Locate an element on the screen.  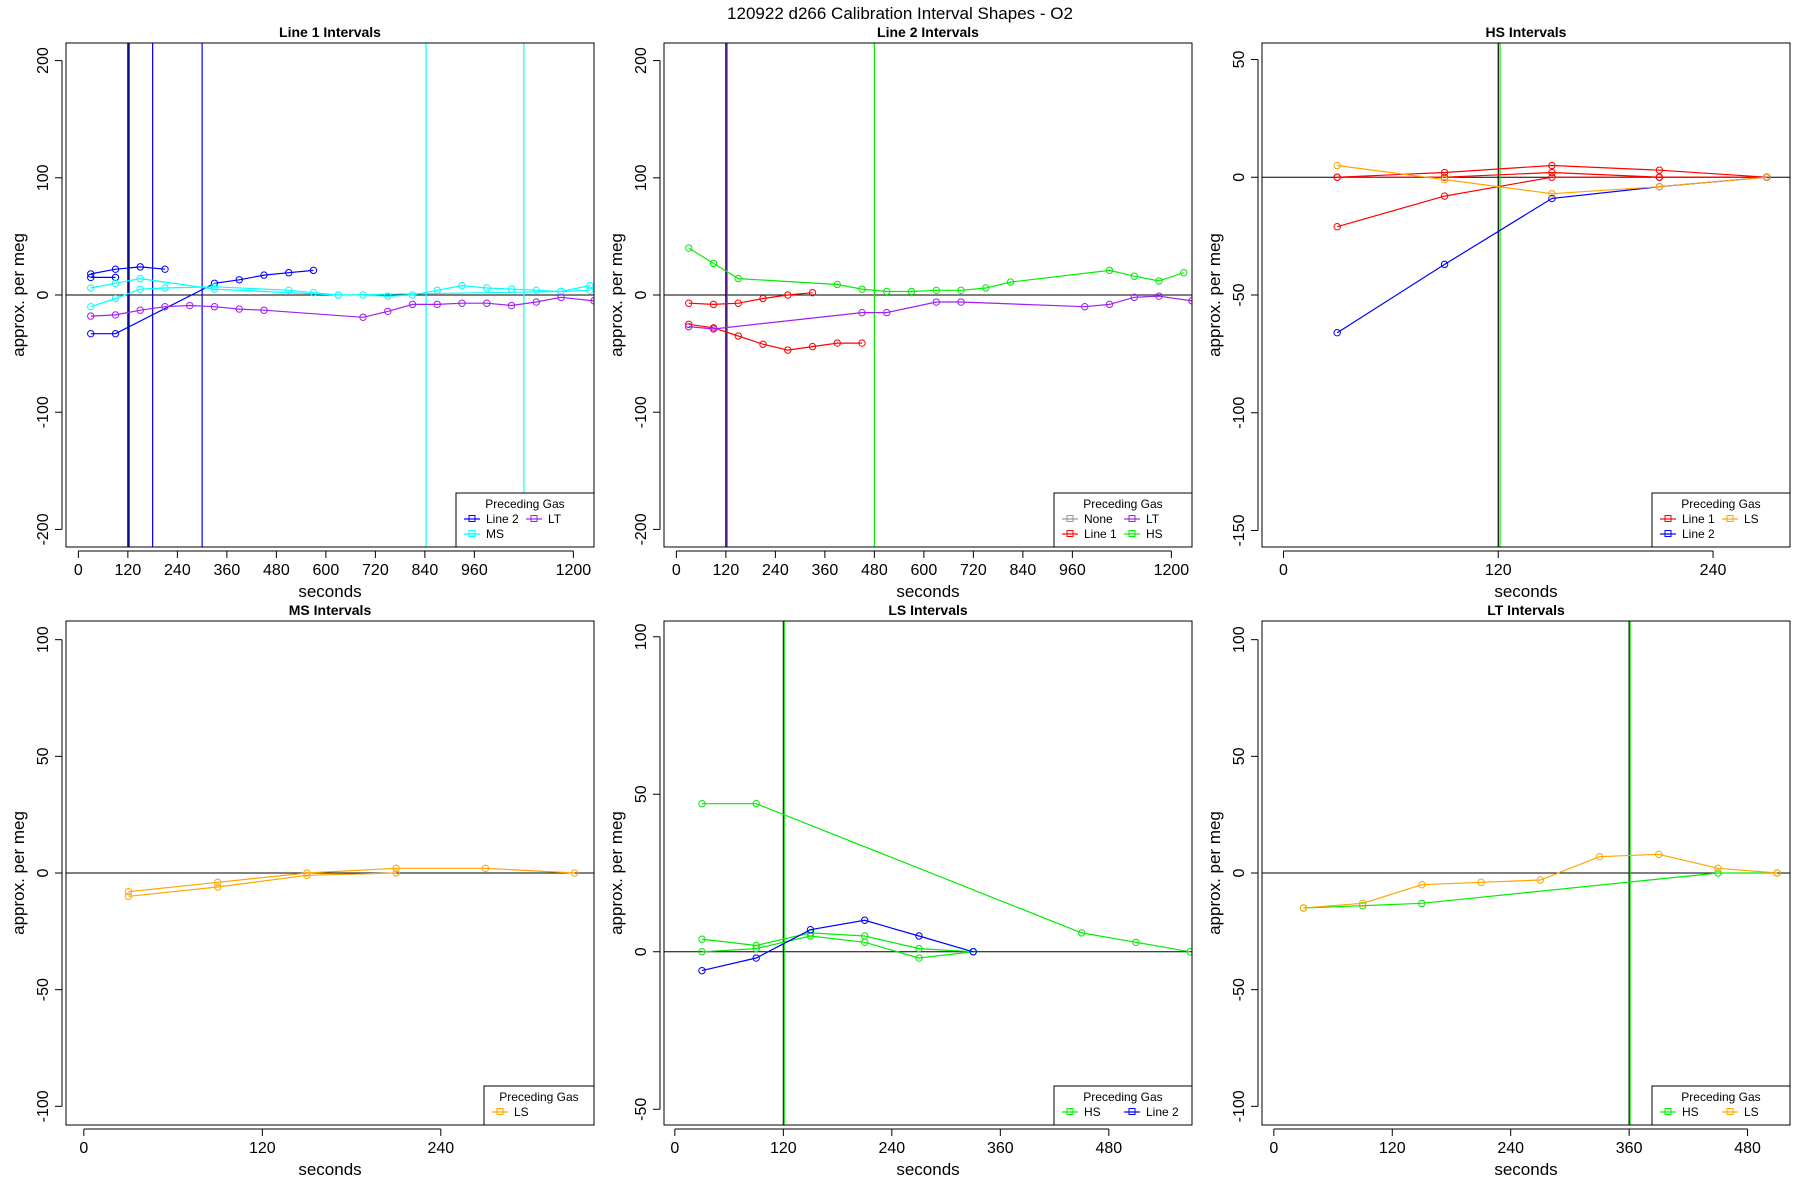
x-tick-label: 360 is located at coordinates (1000, 1148).